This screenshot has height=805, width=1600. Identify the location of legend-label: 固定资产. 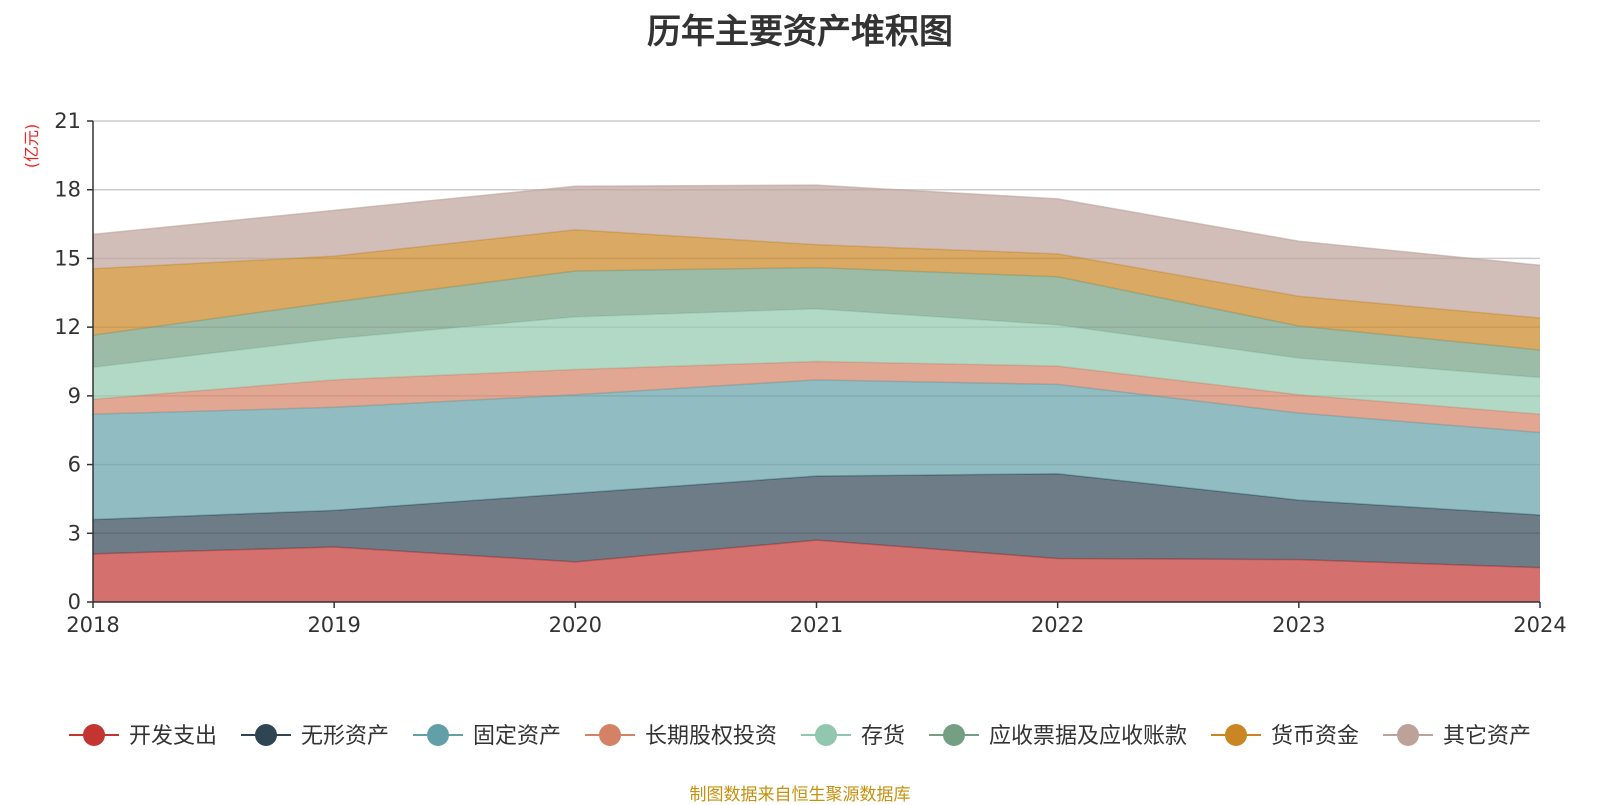
(517, 736).